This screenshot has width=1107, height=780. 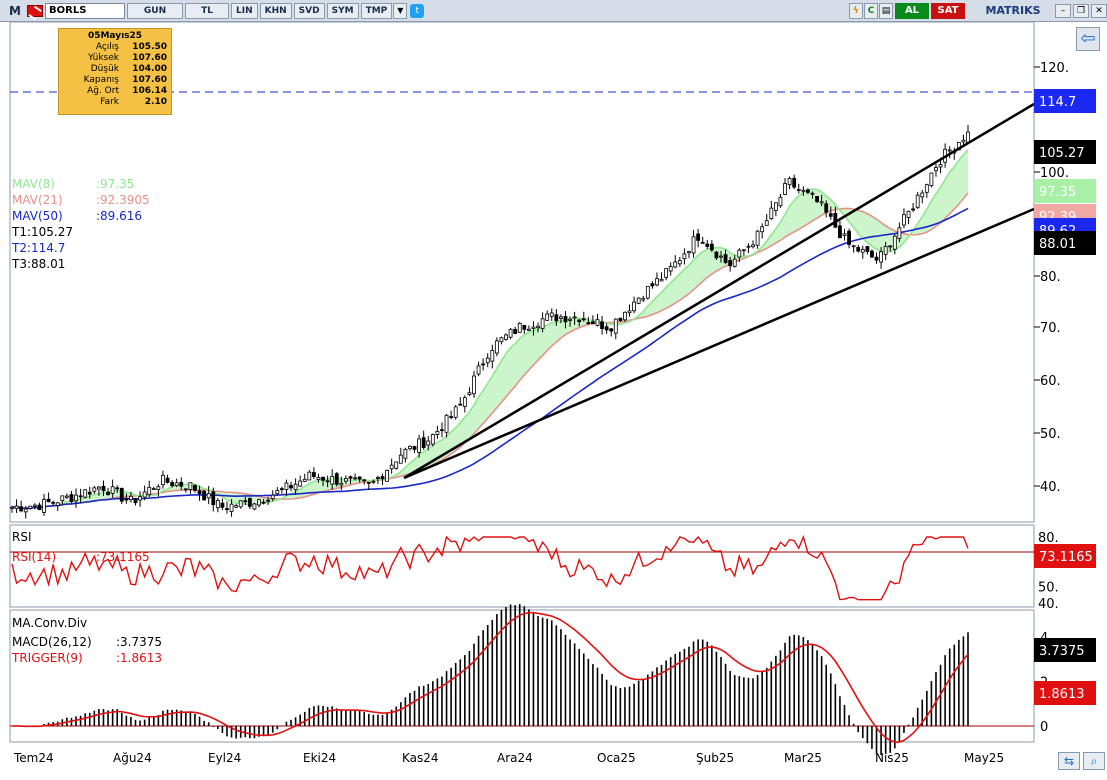 What do you see at coordinates (1069, 761) in the screenshot?
I see `sync-icon: ⇆` at bounding box center [1069, 761].